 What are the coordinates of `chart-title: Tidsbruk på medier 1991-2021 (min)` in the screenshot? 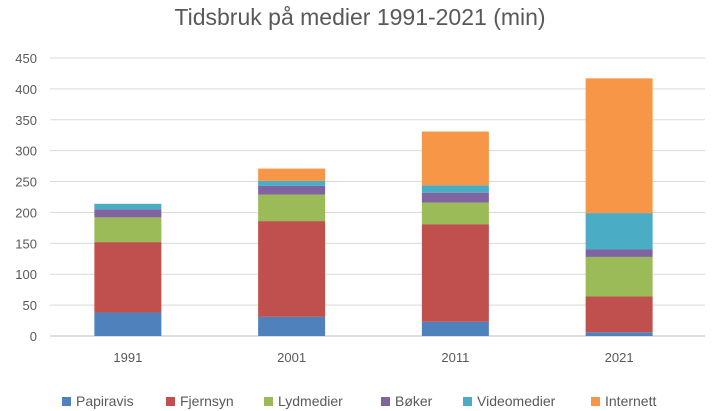 It's located at (360, 17).